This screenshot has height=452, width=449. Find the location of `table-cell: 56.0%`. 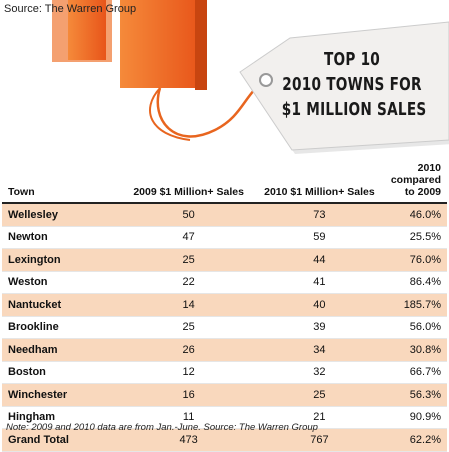

table-cell: 56.0% is located at coordinates (415, 327).